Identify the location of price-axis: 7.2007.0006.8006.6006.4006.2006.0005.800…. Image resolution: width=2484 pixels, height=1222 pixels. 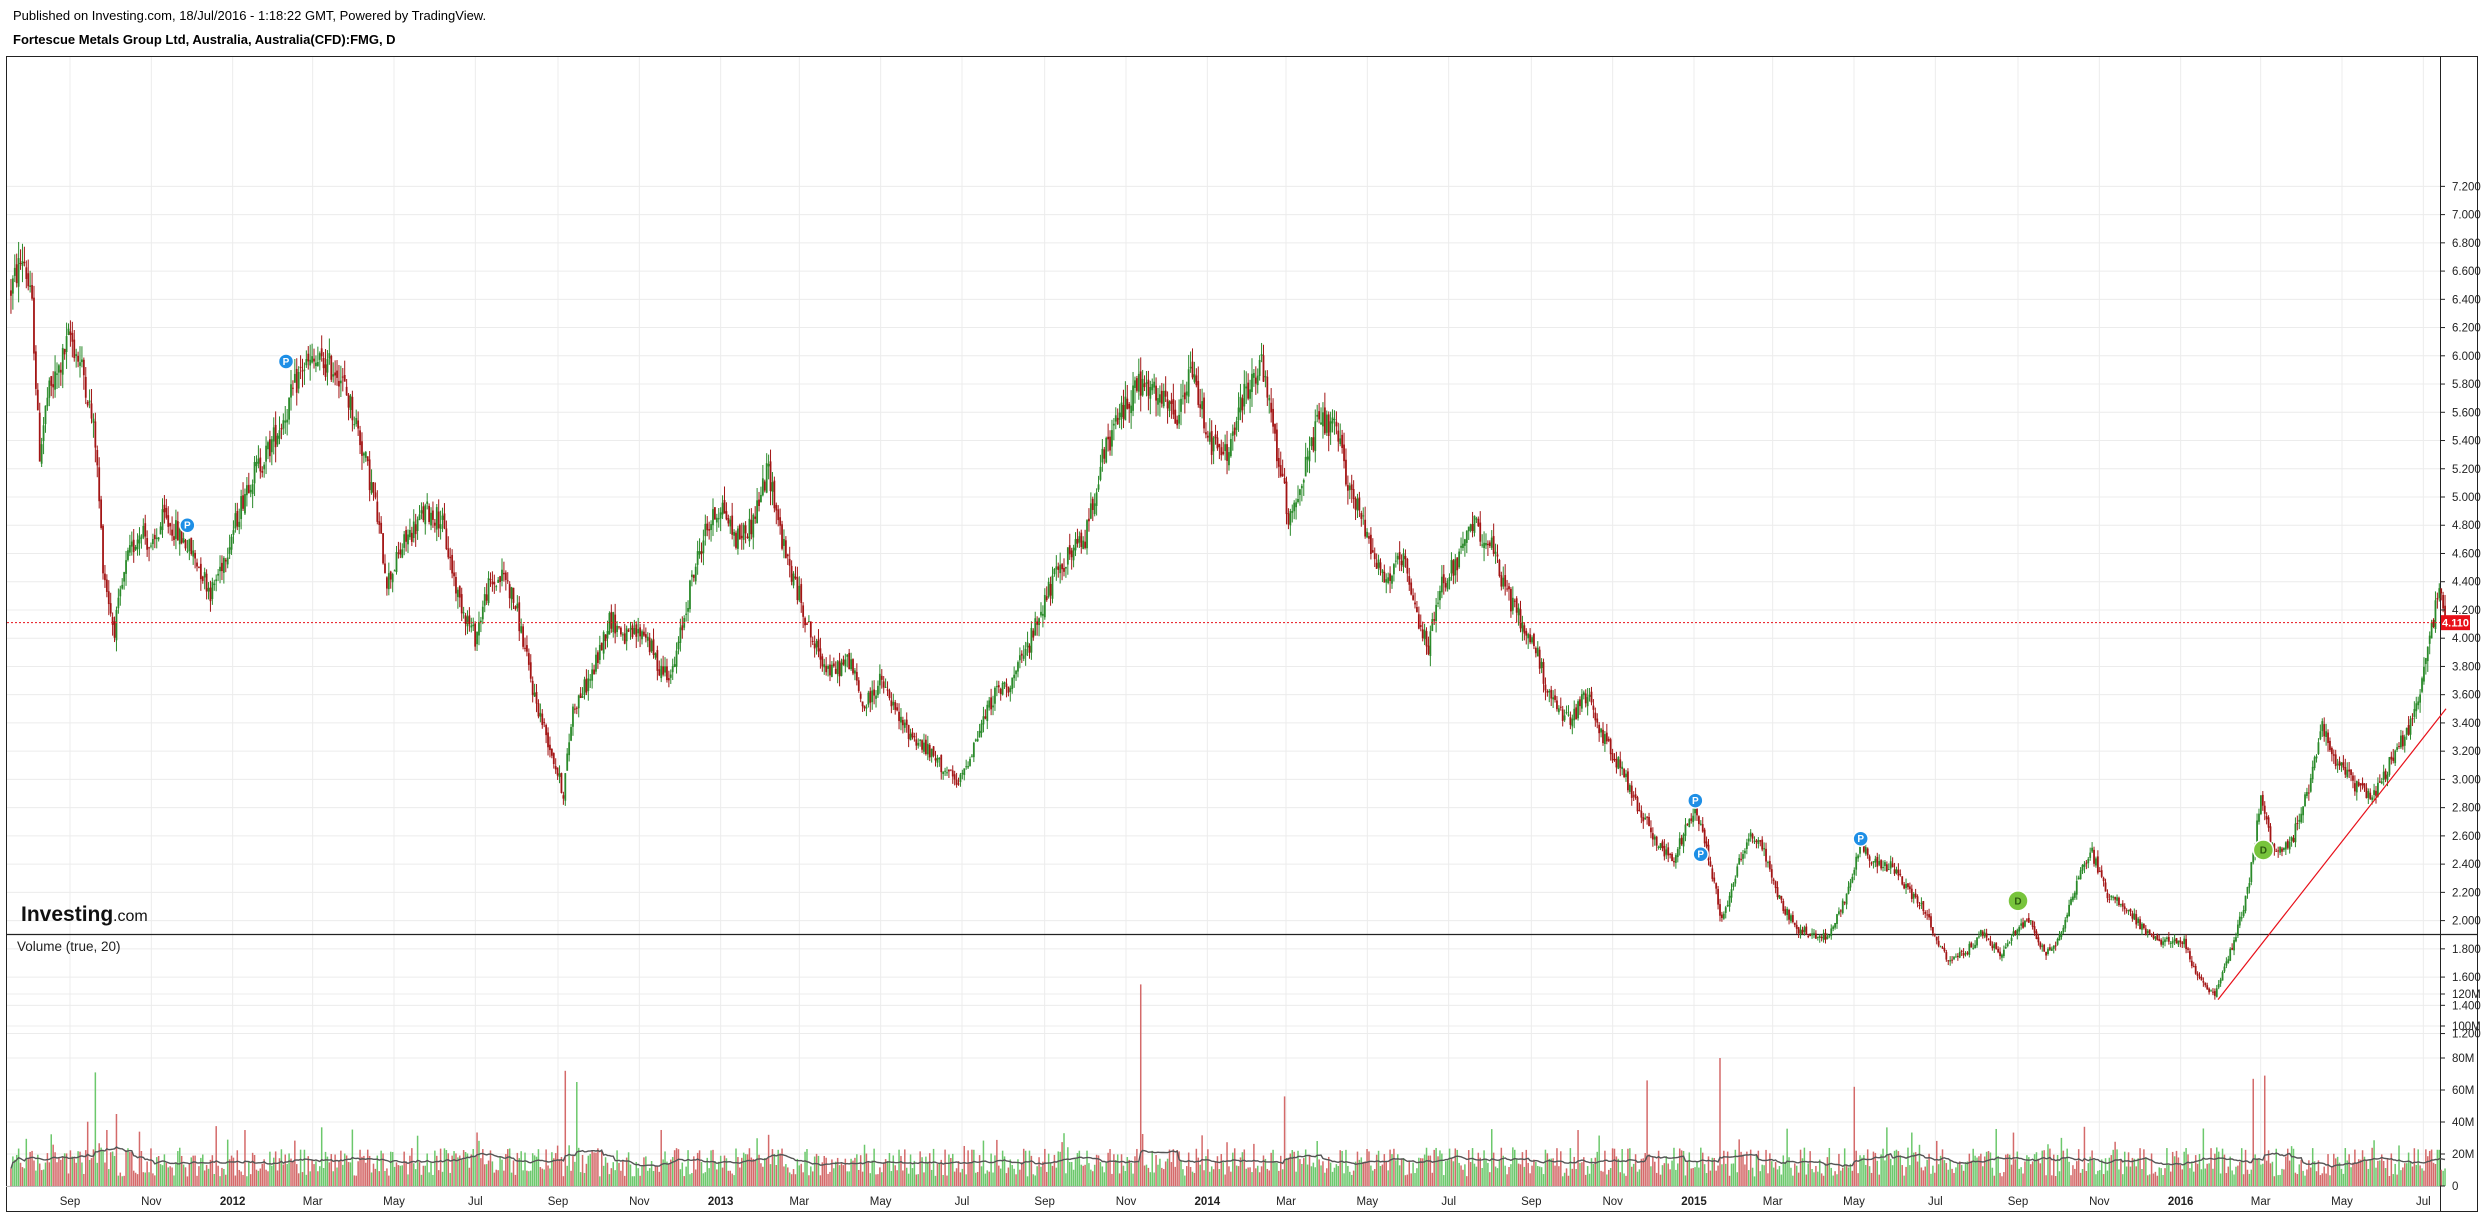
(2460, 611).